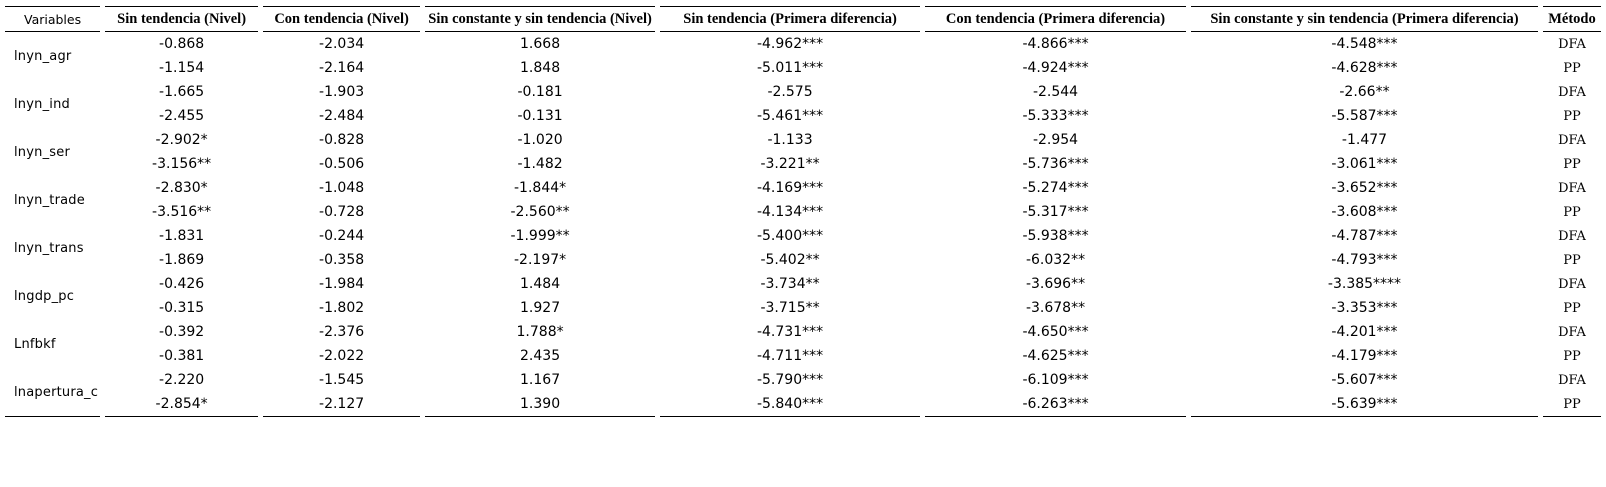 This screenshot has width=1606, height=487. Describe the element at coordinates (1055, 236) in the screenshot. I see `value-cell: -5.938***` at that location.